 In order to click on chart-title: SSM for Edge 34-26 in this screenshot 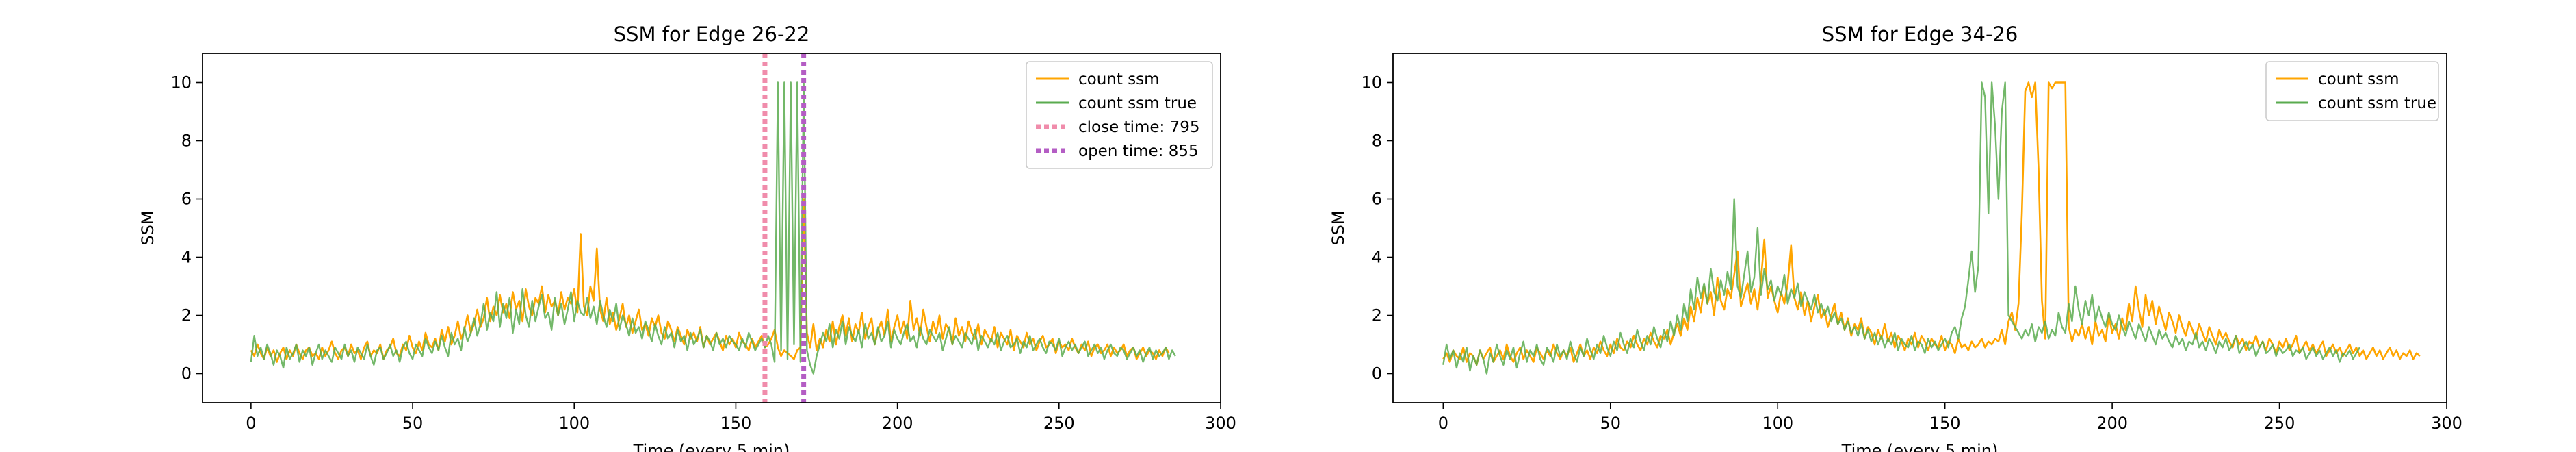, I will do `click(1920, 34)`.